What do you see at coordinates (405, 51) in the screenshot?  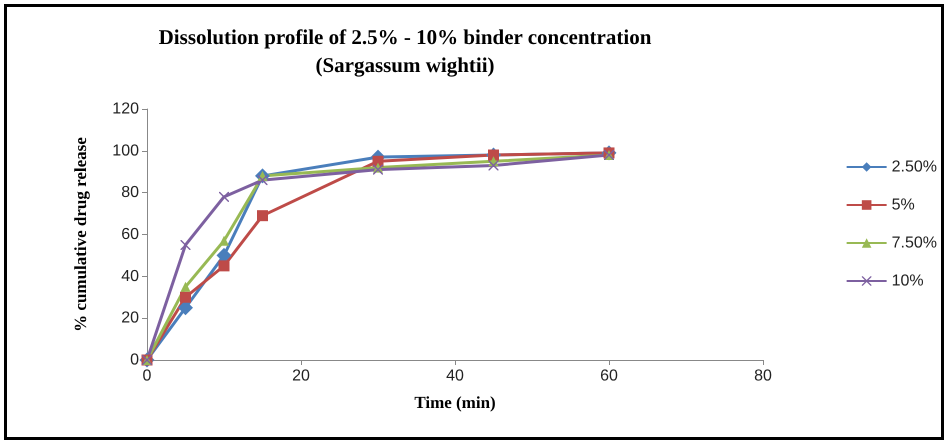 I see `chart-title: Dissolution profile of 2.5% - 10% binder concentration (Sargassum wightii)` at bounding box center [405, 51].